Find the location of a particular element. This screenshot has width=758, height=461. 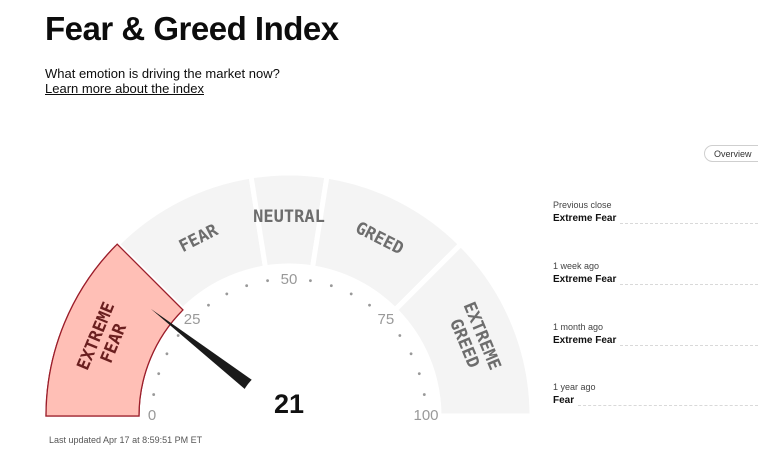

gauge-label-neutral: NEUTRAL is located at coordinates (289, 217).